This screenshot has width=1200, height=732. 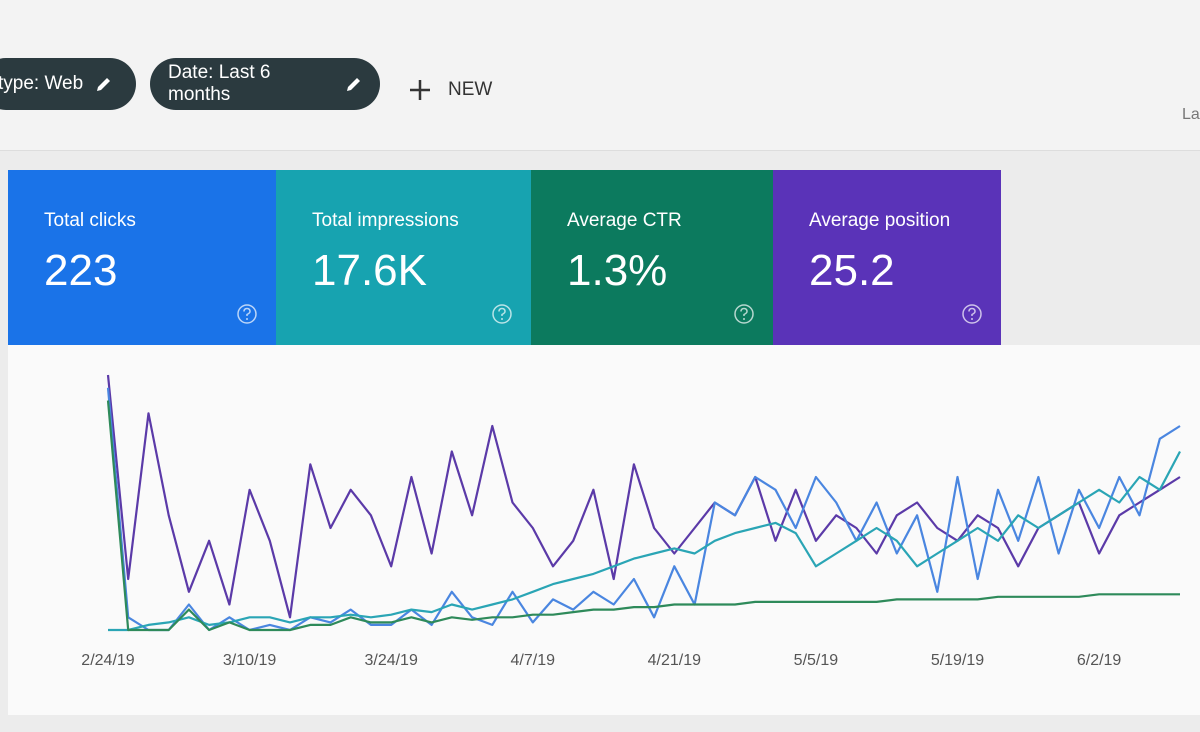 What do you see at coordinates (624, 220) in the screenshot?
I see `metric-title: Average CTR` at bounding box center [624, 220].